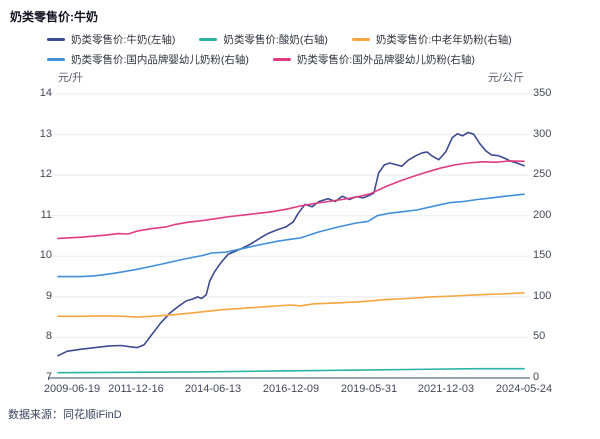 Image resolution: width=600 pixels, height=439 pixels. What do you see at coordinates (46, 214) in the screenshot?
I see `left-axis-tick: 11` at bounding box center [46, 214].